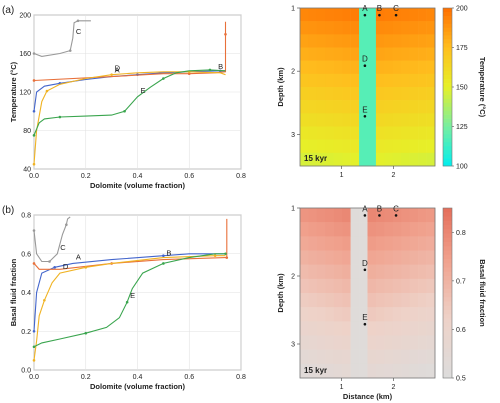 This screenshot has height=403, width=500. What do you see at coordinates (461, 281) in the screenshot?
I see `chart3-colorbar-tick-label: 0.7` at bounding box center [461, 281].